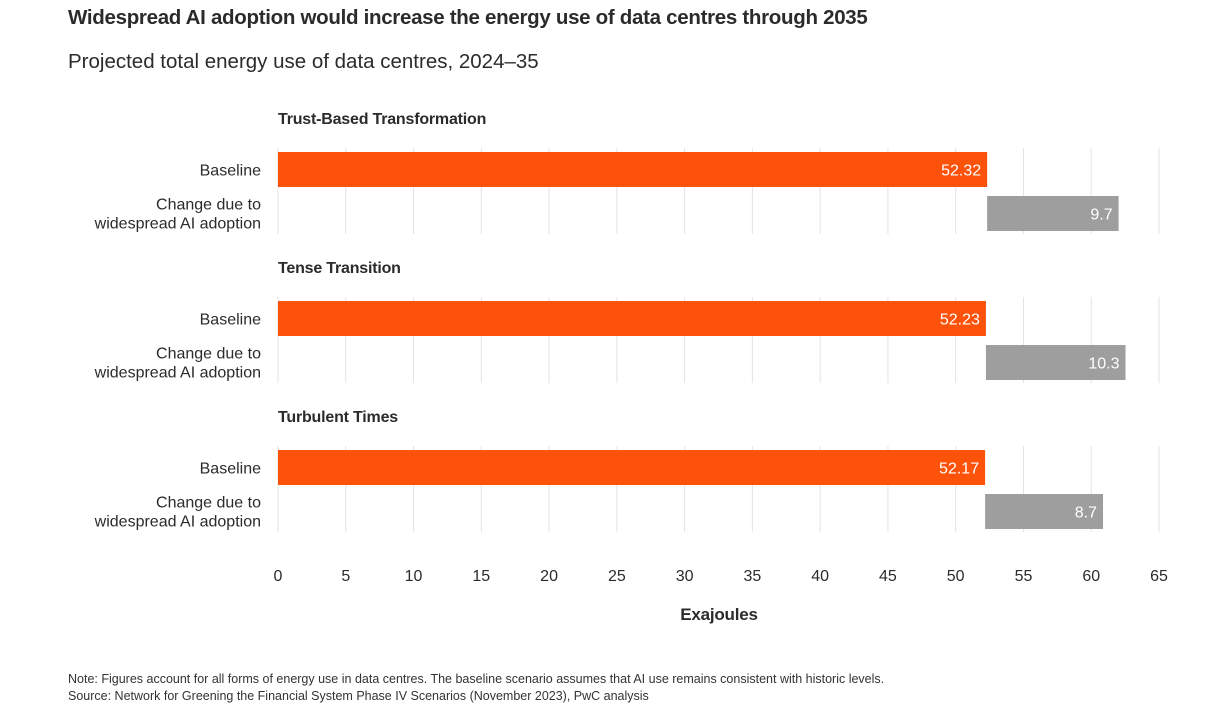 Image resolution: width=1206 pixels, height=720 pixels. I want to click on x-tick-label: 25, so click(617, 576).